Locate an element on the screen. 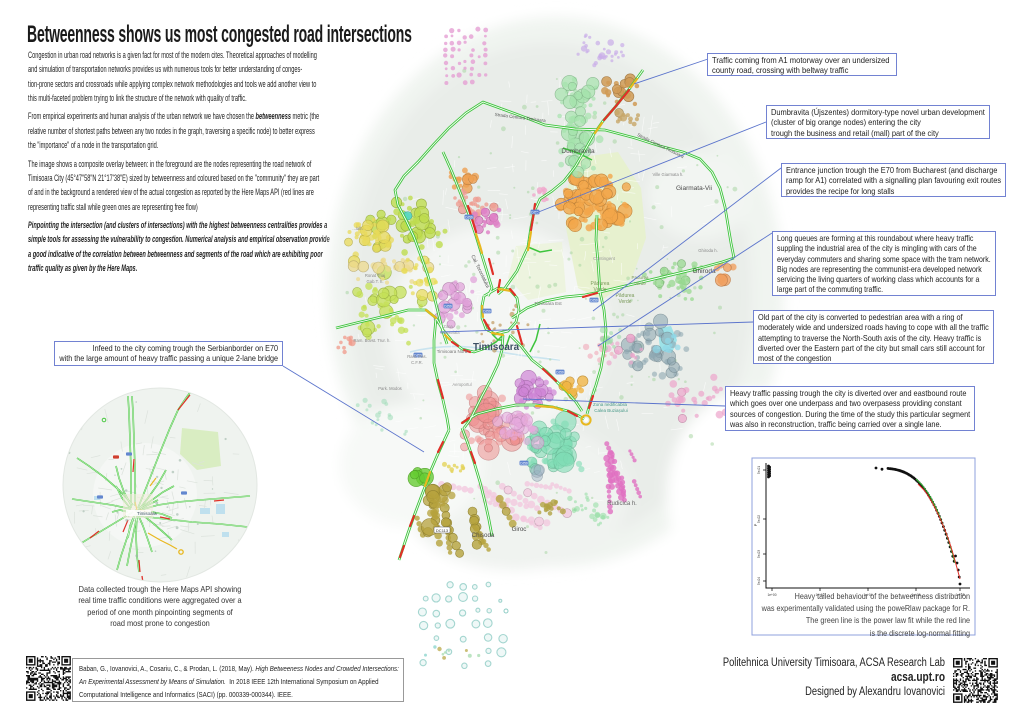 The image size is (1024, 726). svg-text: C.F.R. is located at coordinates (417, 362).